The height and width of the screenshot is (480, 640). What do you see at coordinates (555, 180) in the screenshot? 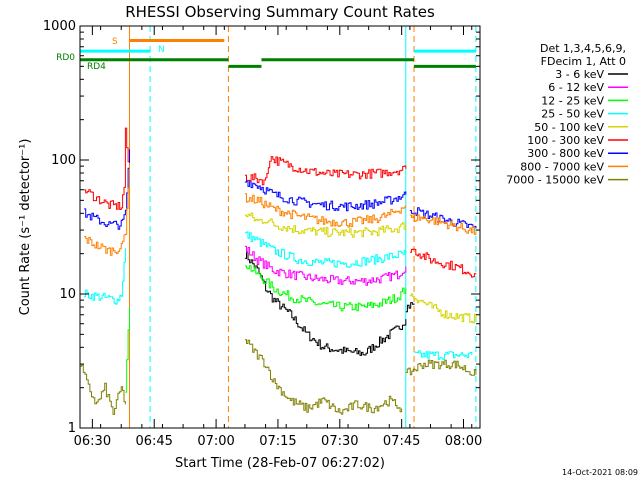
I see `legend-entry-label-8: 7000 - 15000 keV` at bounding box center [555, 180].